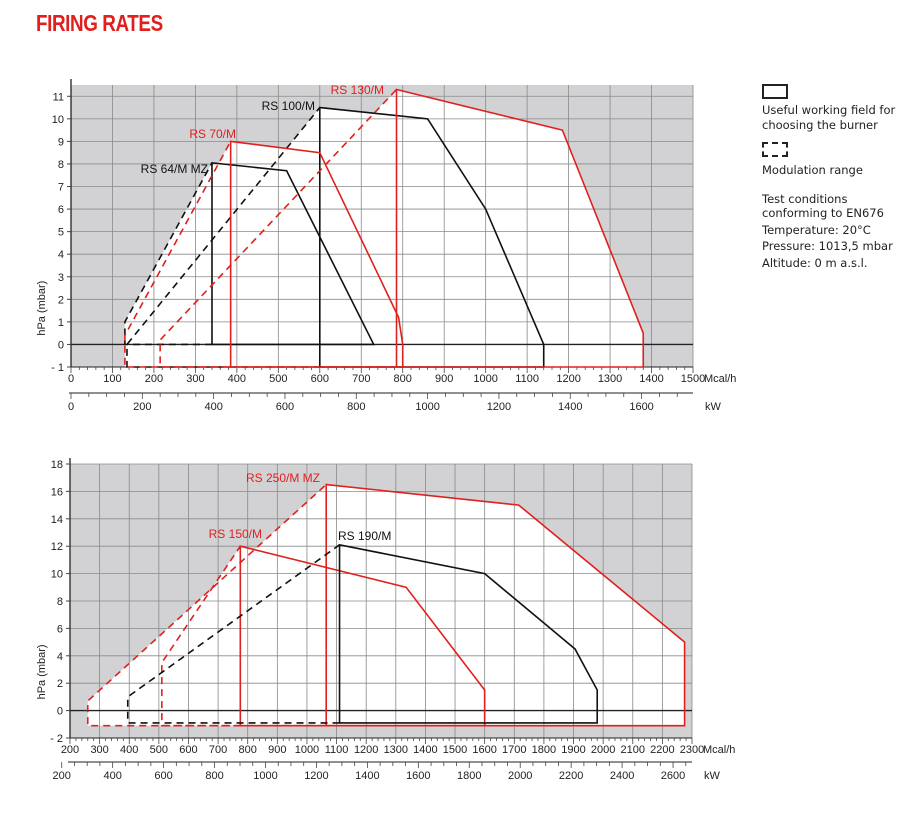  I want to click on series-label: RS 100/M, so click(288, 106).